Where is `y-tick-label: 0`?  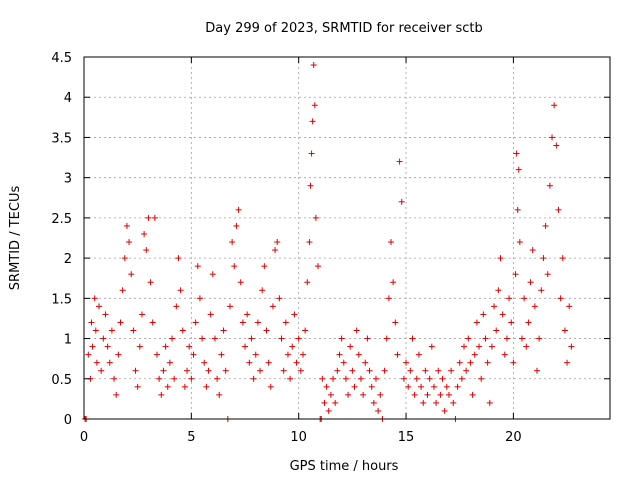
y-tick-label: 0 is located at coordinates (68, 420).